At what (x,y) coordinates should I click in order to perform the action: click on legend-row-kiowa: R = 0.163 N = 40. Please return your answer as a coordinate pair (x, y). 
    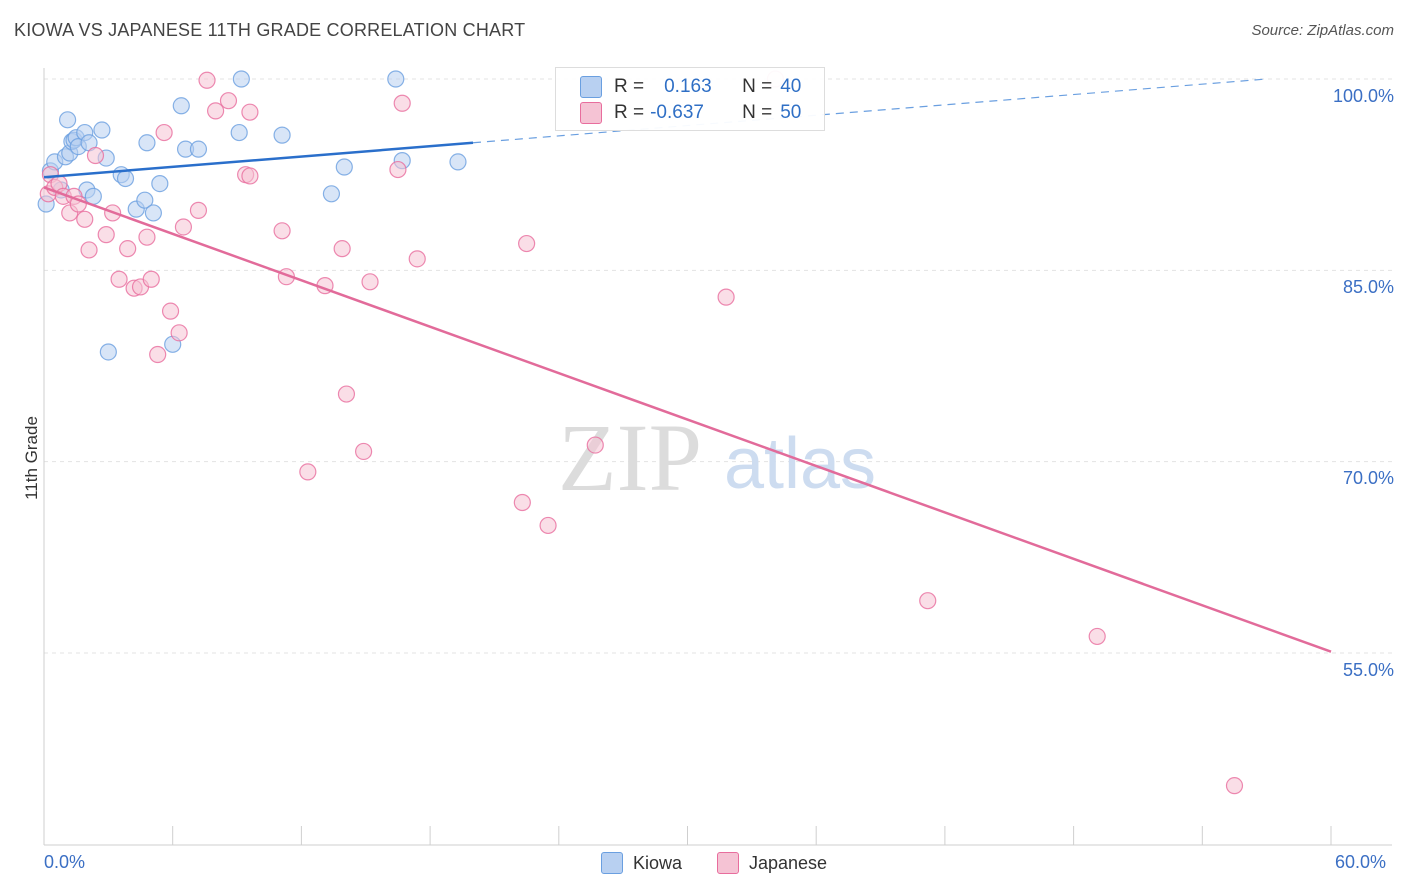
    Looking at the image, I should click on (690, 87).